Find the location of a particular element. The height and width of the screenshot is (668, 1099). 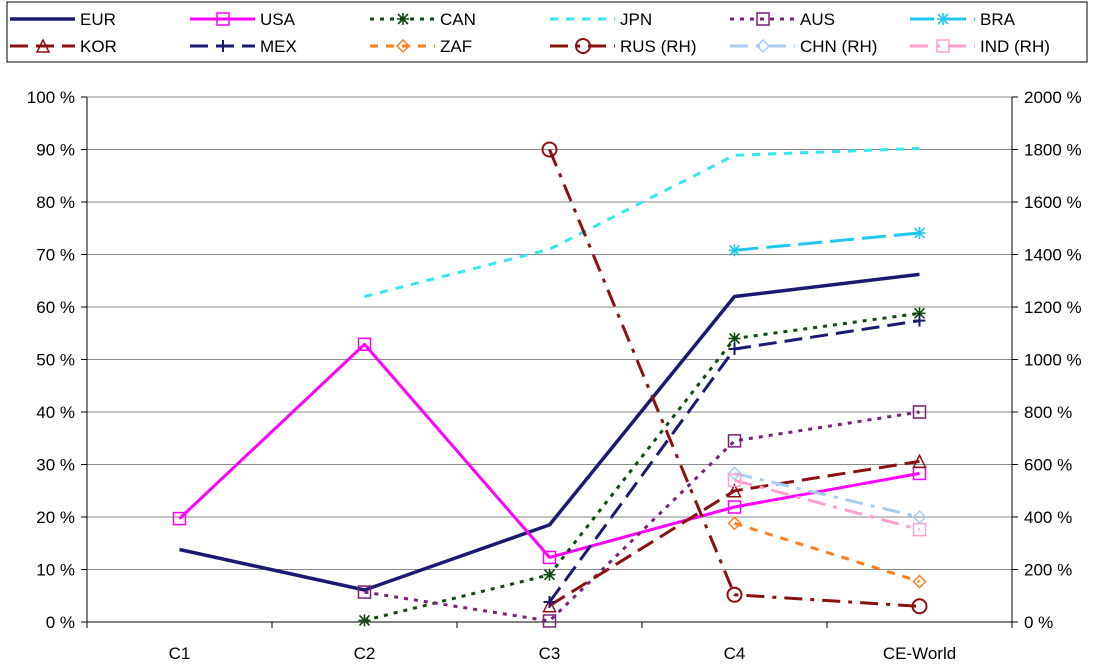

y-right-tick-label: 600 % is located at coordinates (1048, 465).